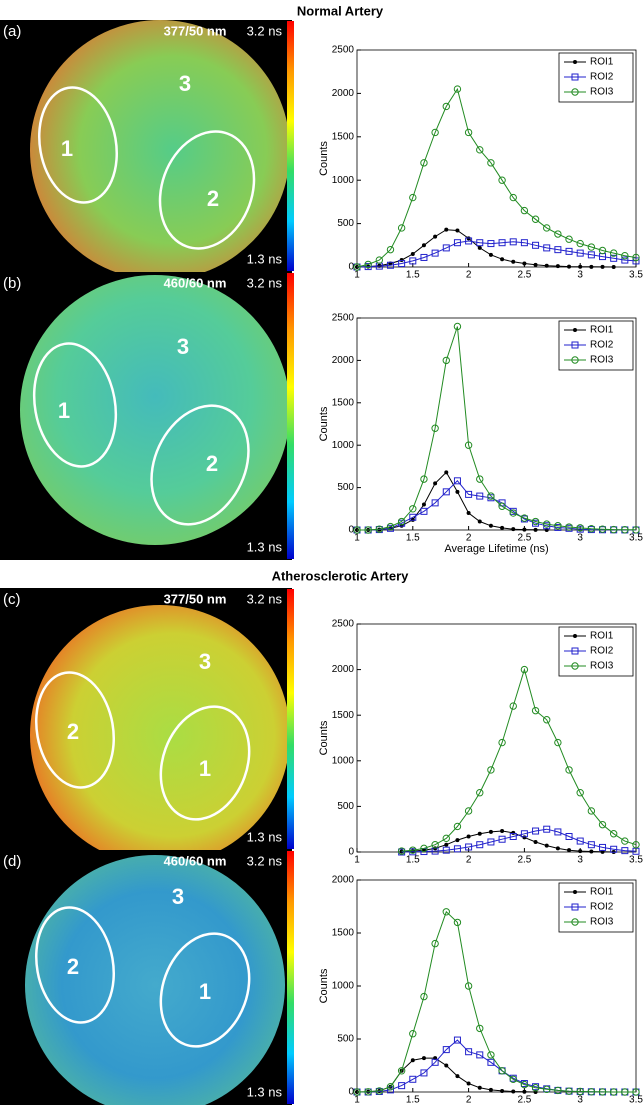 This screenshot has width=644, height=1105. I want to click on color-bar, so click(290, 977).